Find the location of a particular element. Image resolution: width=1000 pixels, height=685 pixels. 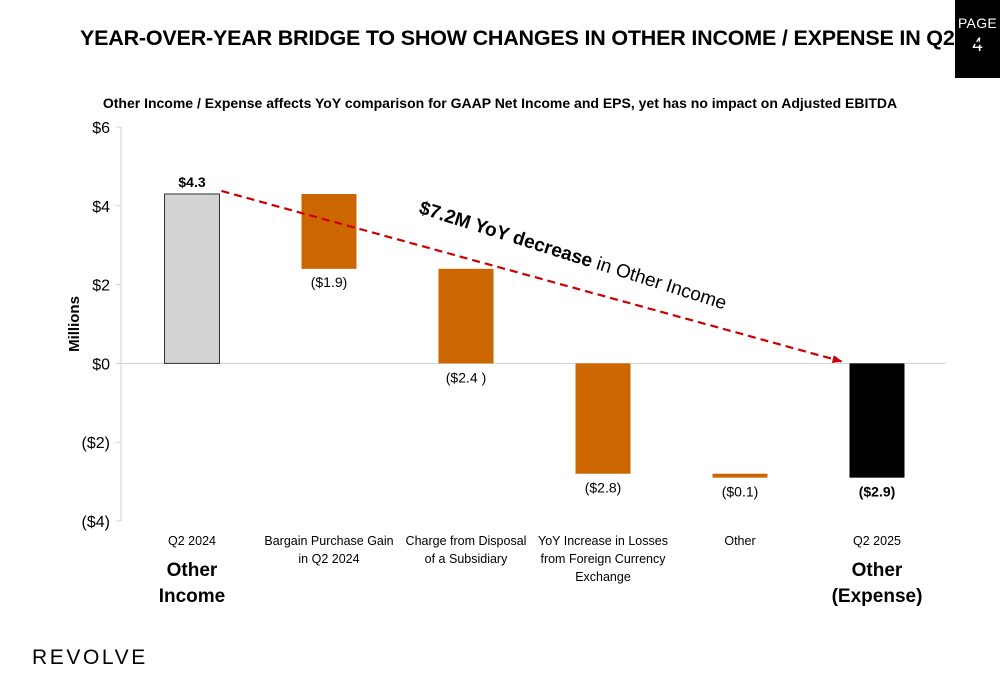

yoy-annotation-normal: in Other Income is located at coordinates (659, 283).